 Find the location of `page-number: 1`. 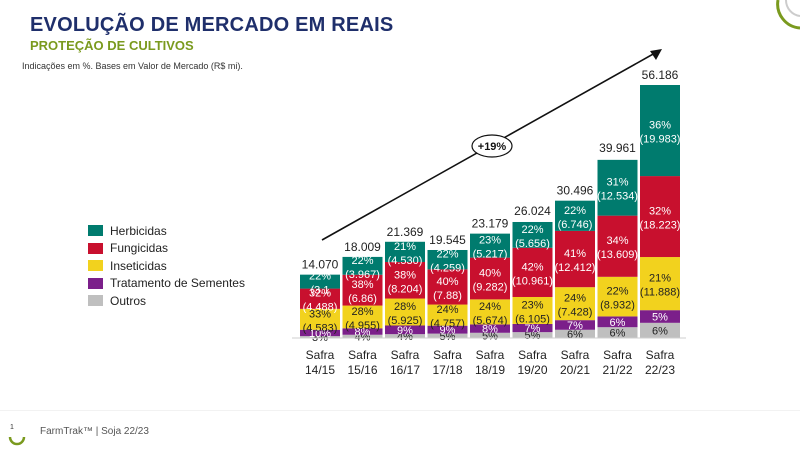

page-number: 1 is located at coordinates (12, 427).